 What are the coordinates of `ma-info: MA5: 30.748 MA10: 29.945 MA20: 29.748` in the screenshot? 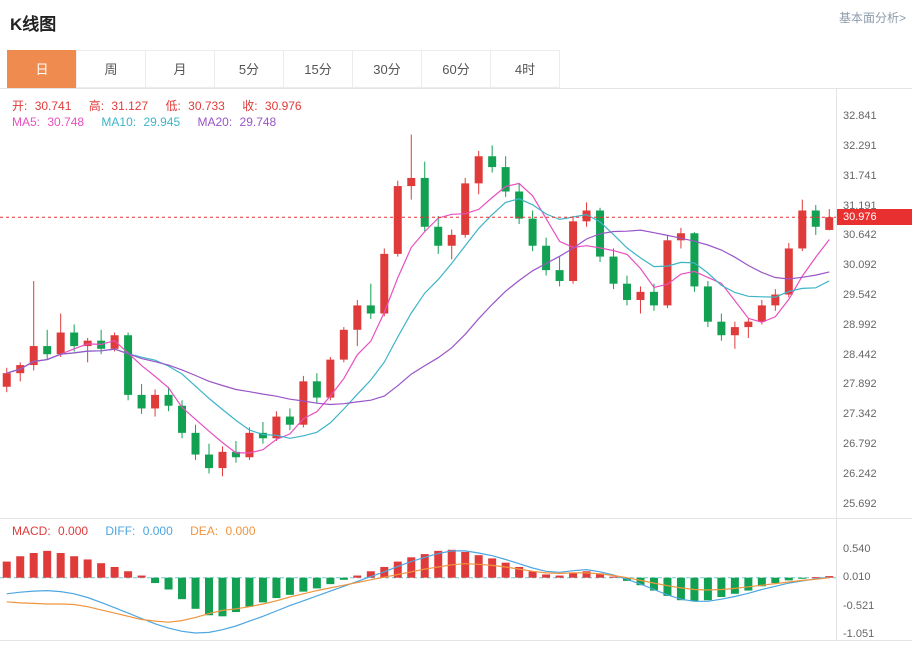 It's located at (151, 122).